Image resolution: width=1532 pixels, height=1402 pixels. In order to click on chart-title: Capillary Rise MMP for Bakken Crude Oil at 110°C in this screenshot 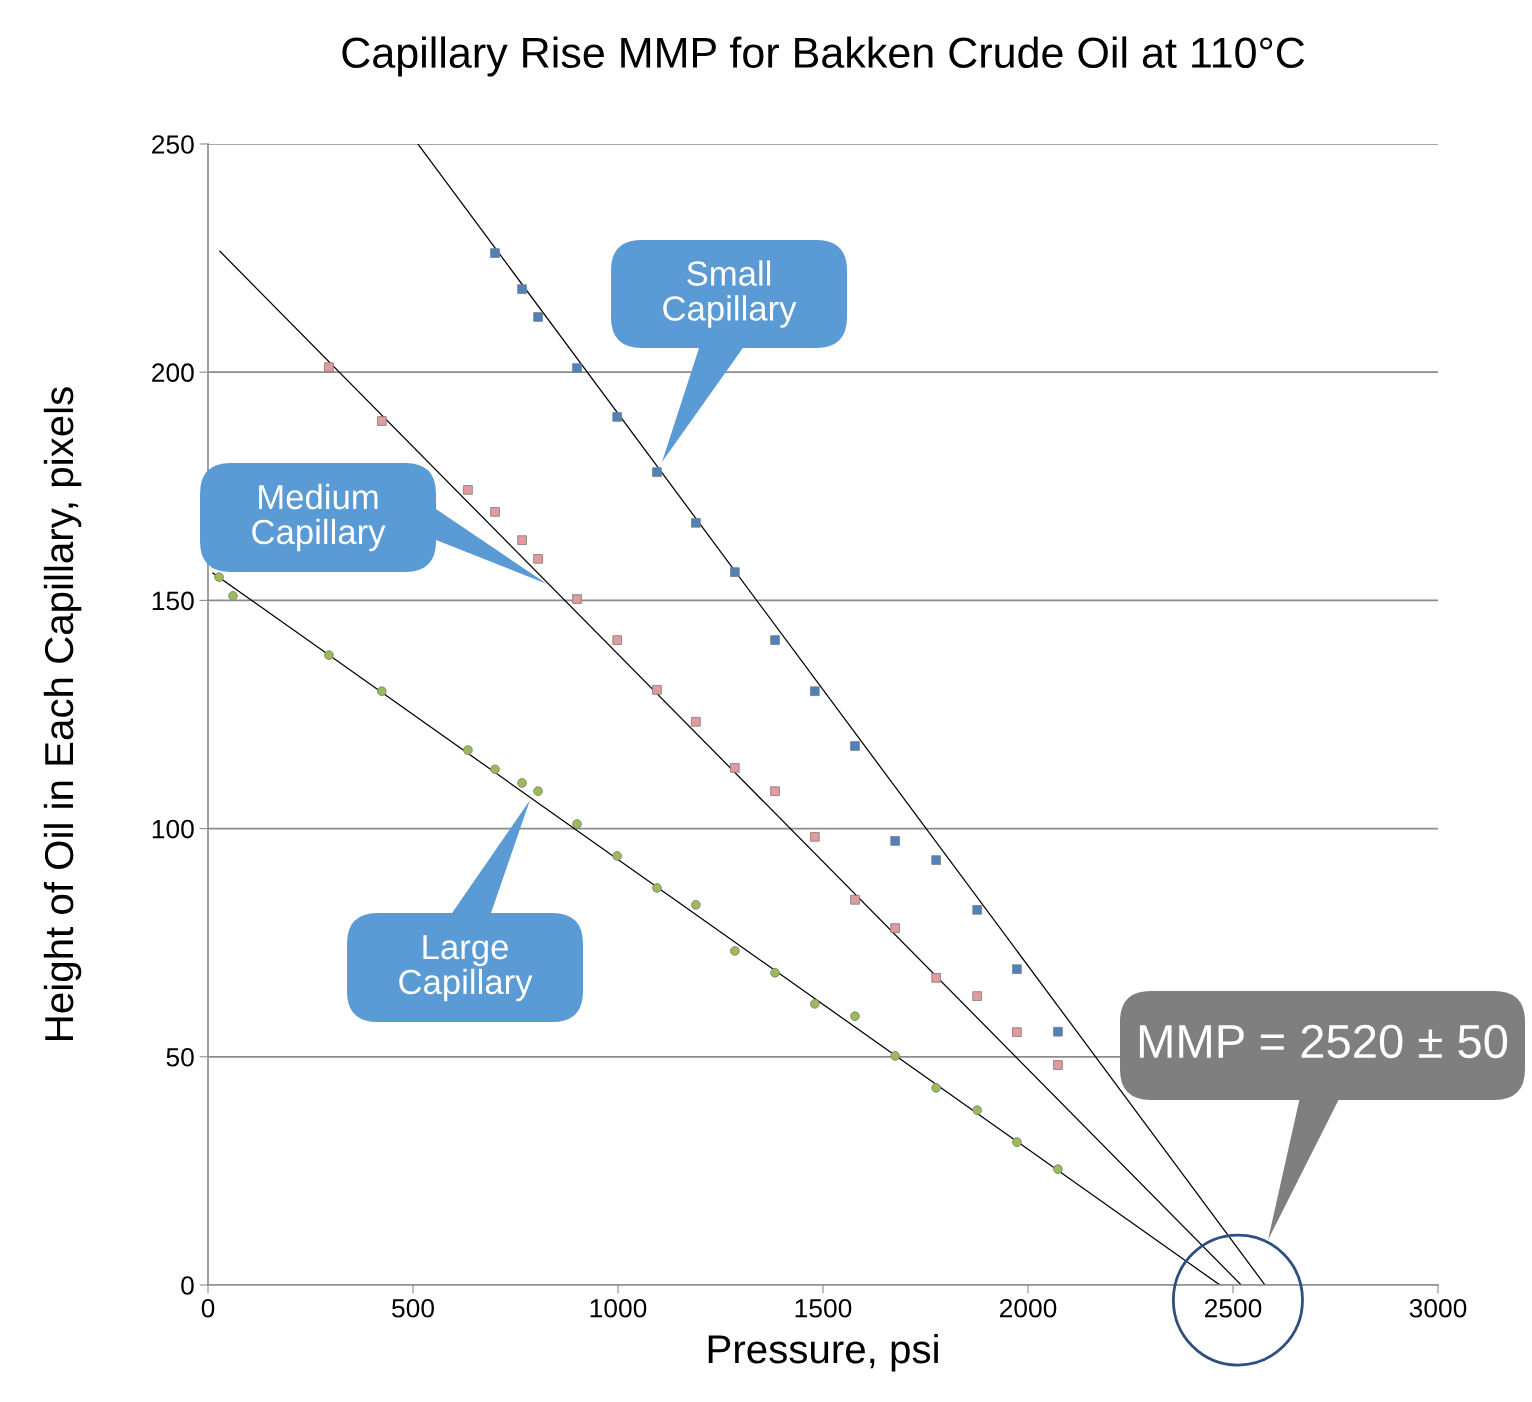, I will do `click(823, 56)`.